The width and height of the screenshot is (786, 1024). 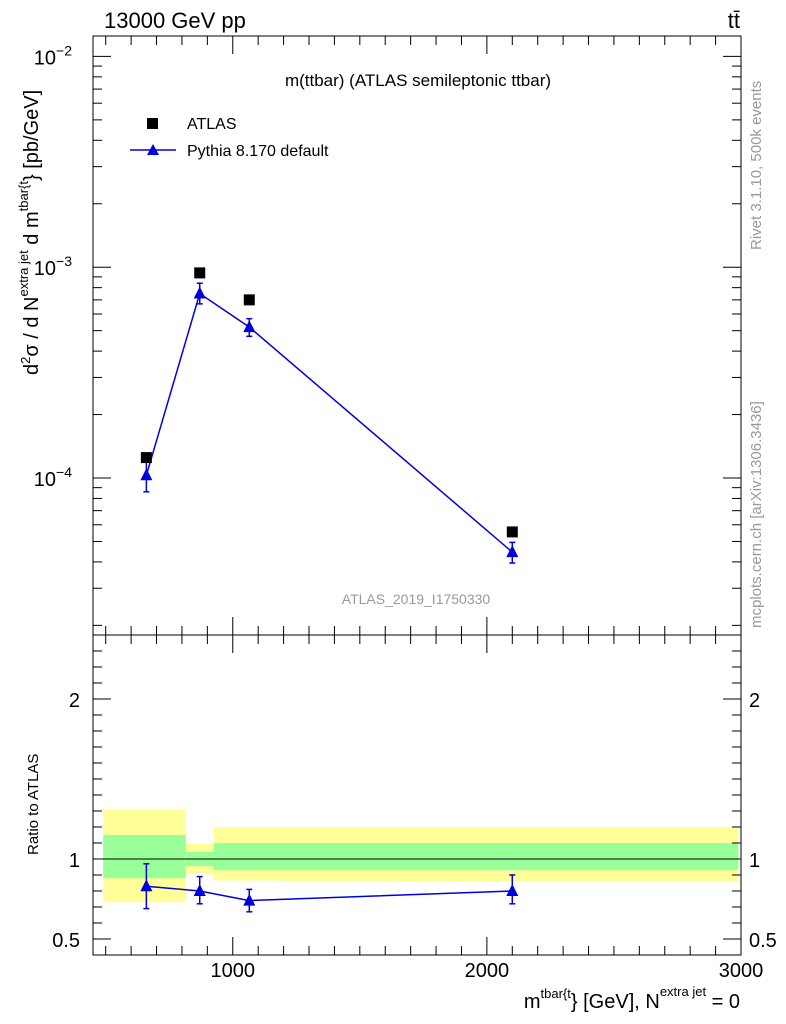 What do you see at coordinates (416, 599) in the screenshot?
I see `watermark: ATLAS_2019_I1750330` at bounding box center [416, 599].